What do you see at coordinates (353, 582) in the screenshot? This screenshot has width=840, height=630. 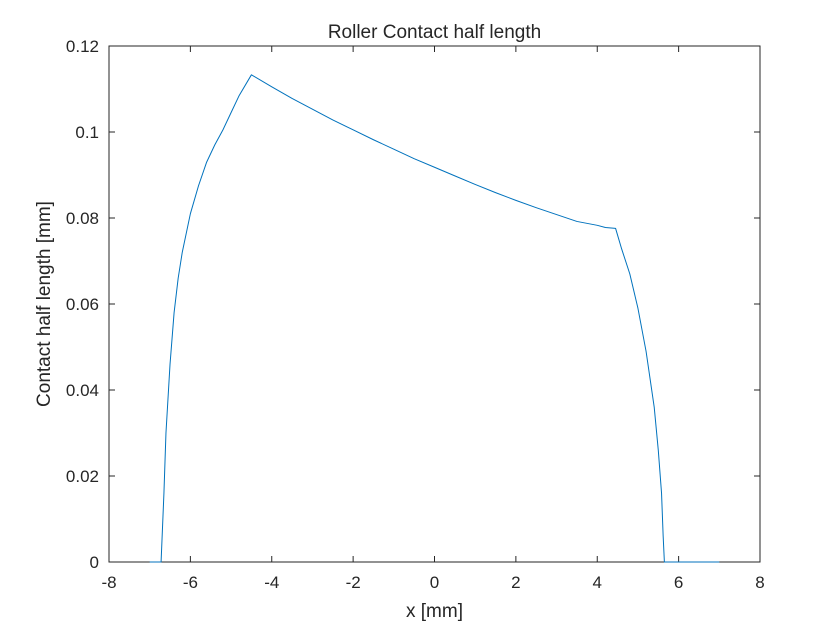 I see `x-tick-label: -2` at bounding box center [353, 582].